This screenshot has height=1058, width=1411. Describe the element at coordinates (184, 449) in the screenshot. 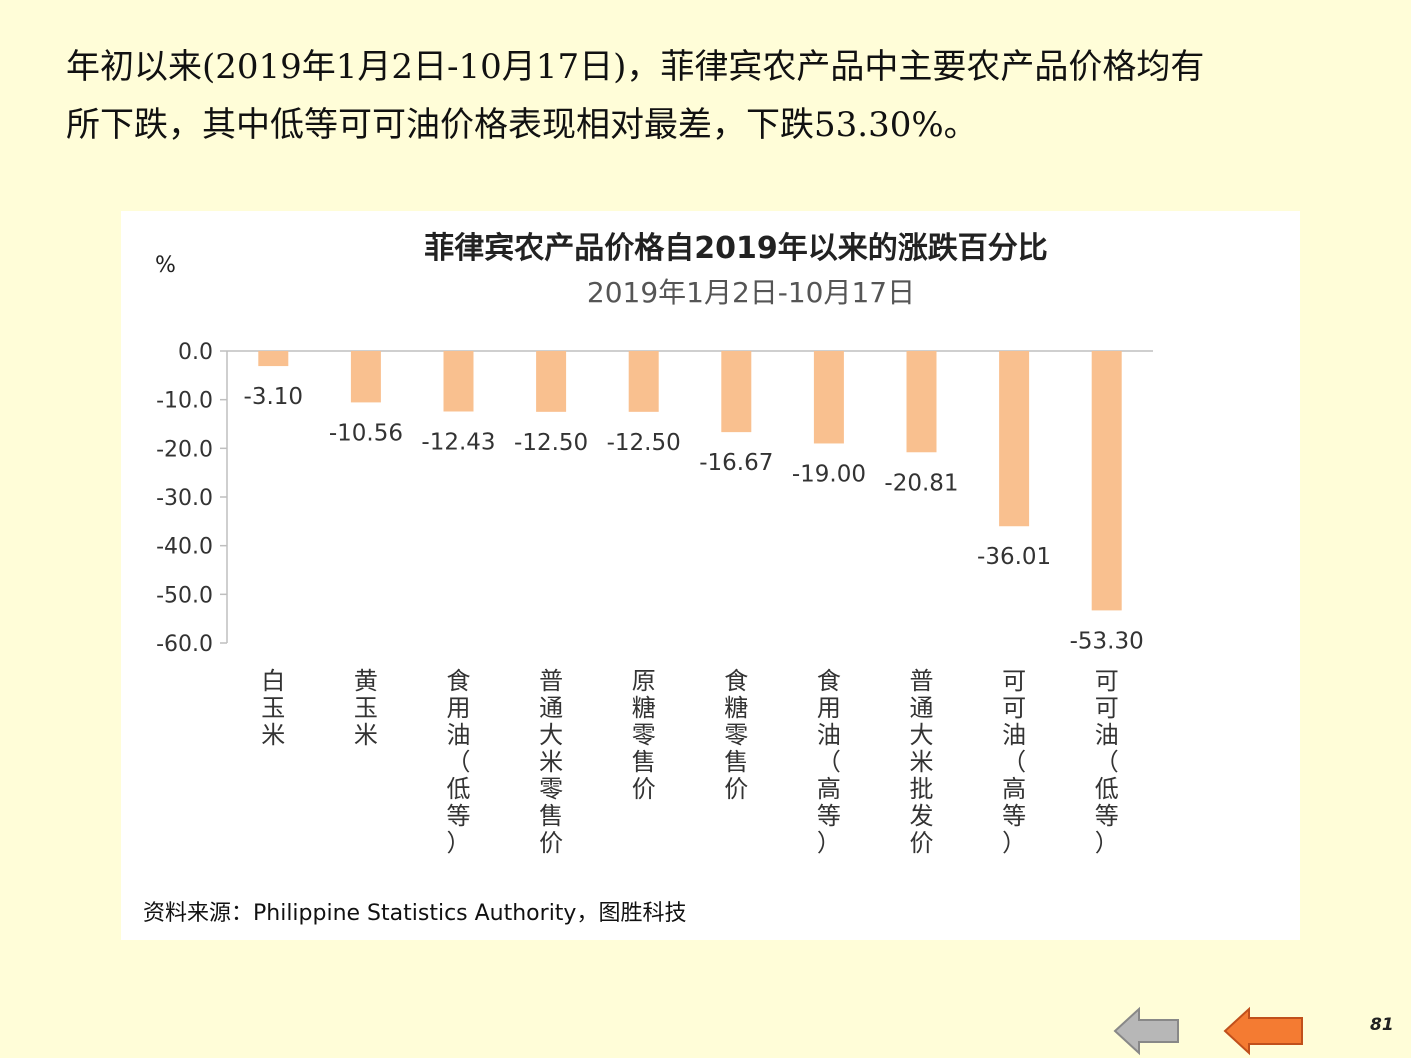

I see `y-tick-label: -20.0` at that location.